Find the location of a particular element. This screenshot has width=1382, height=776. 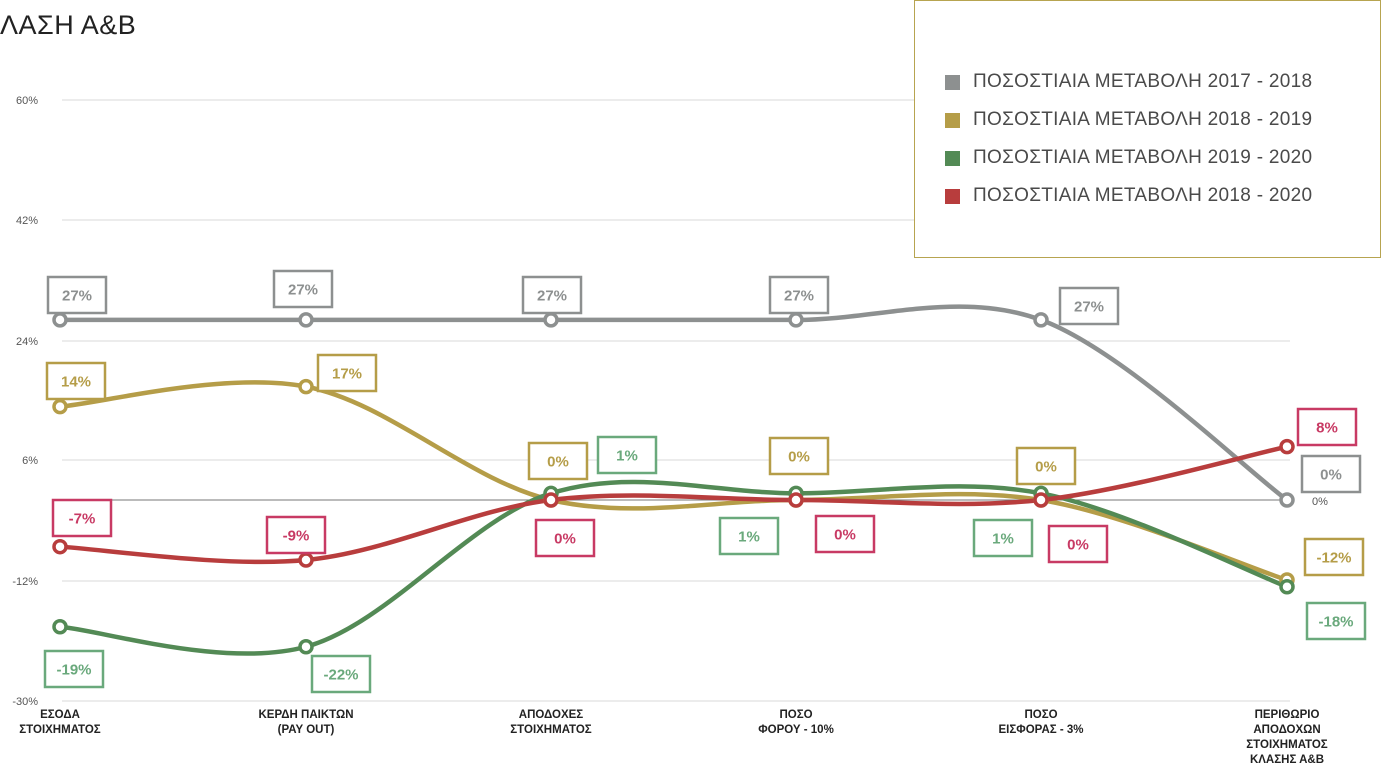

x-tick-label: ΕΣΟΔΑ ΣΤΟΙΧΗΜΑΤΟΣ is located at coordinates (60, 722).